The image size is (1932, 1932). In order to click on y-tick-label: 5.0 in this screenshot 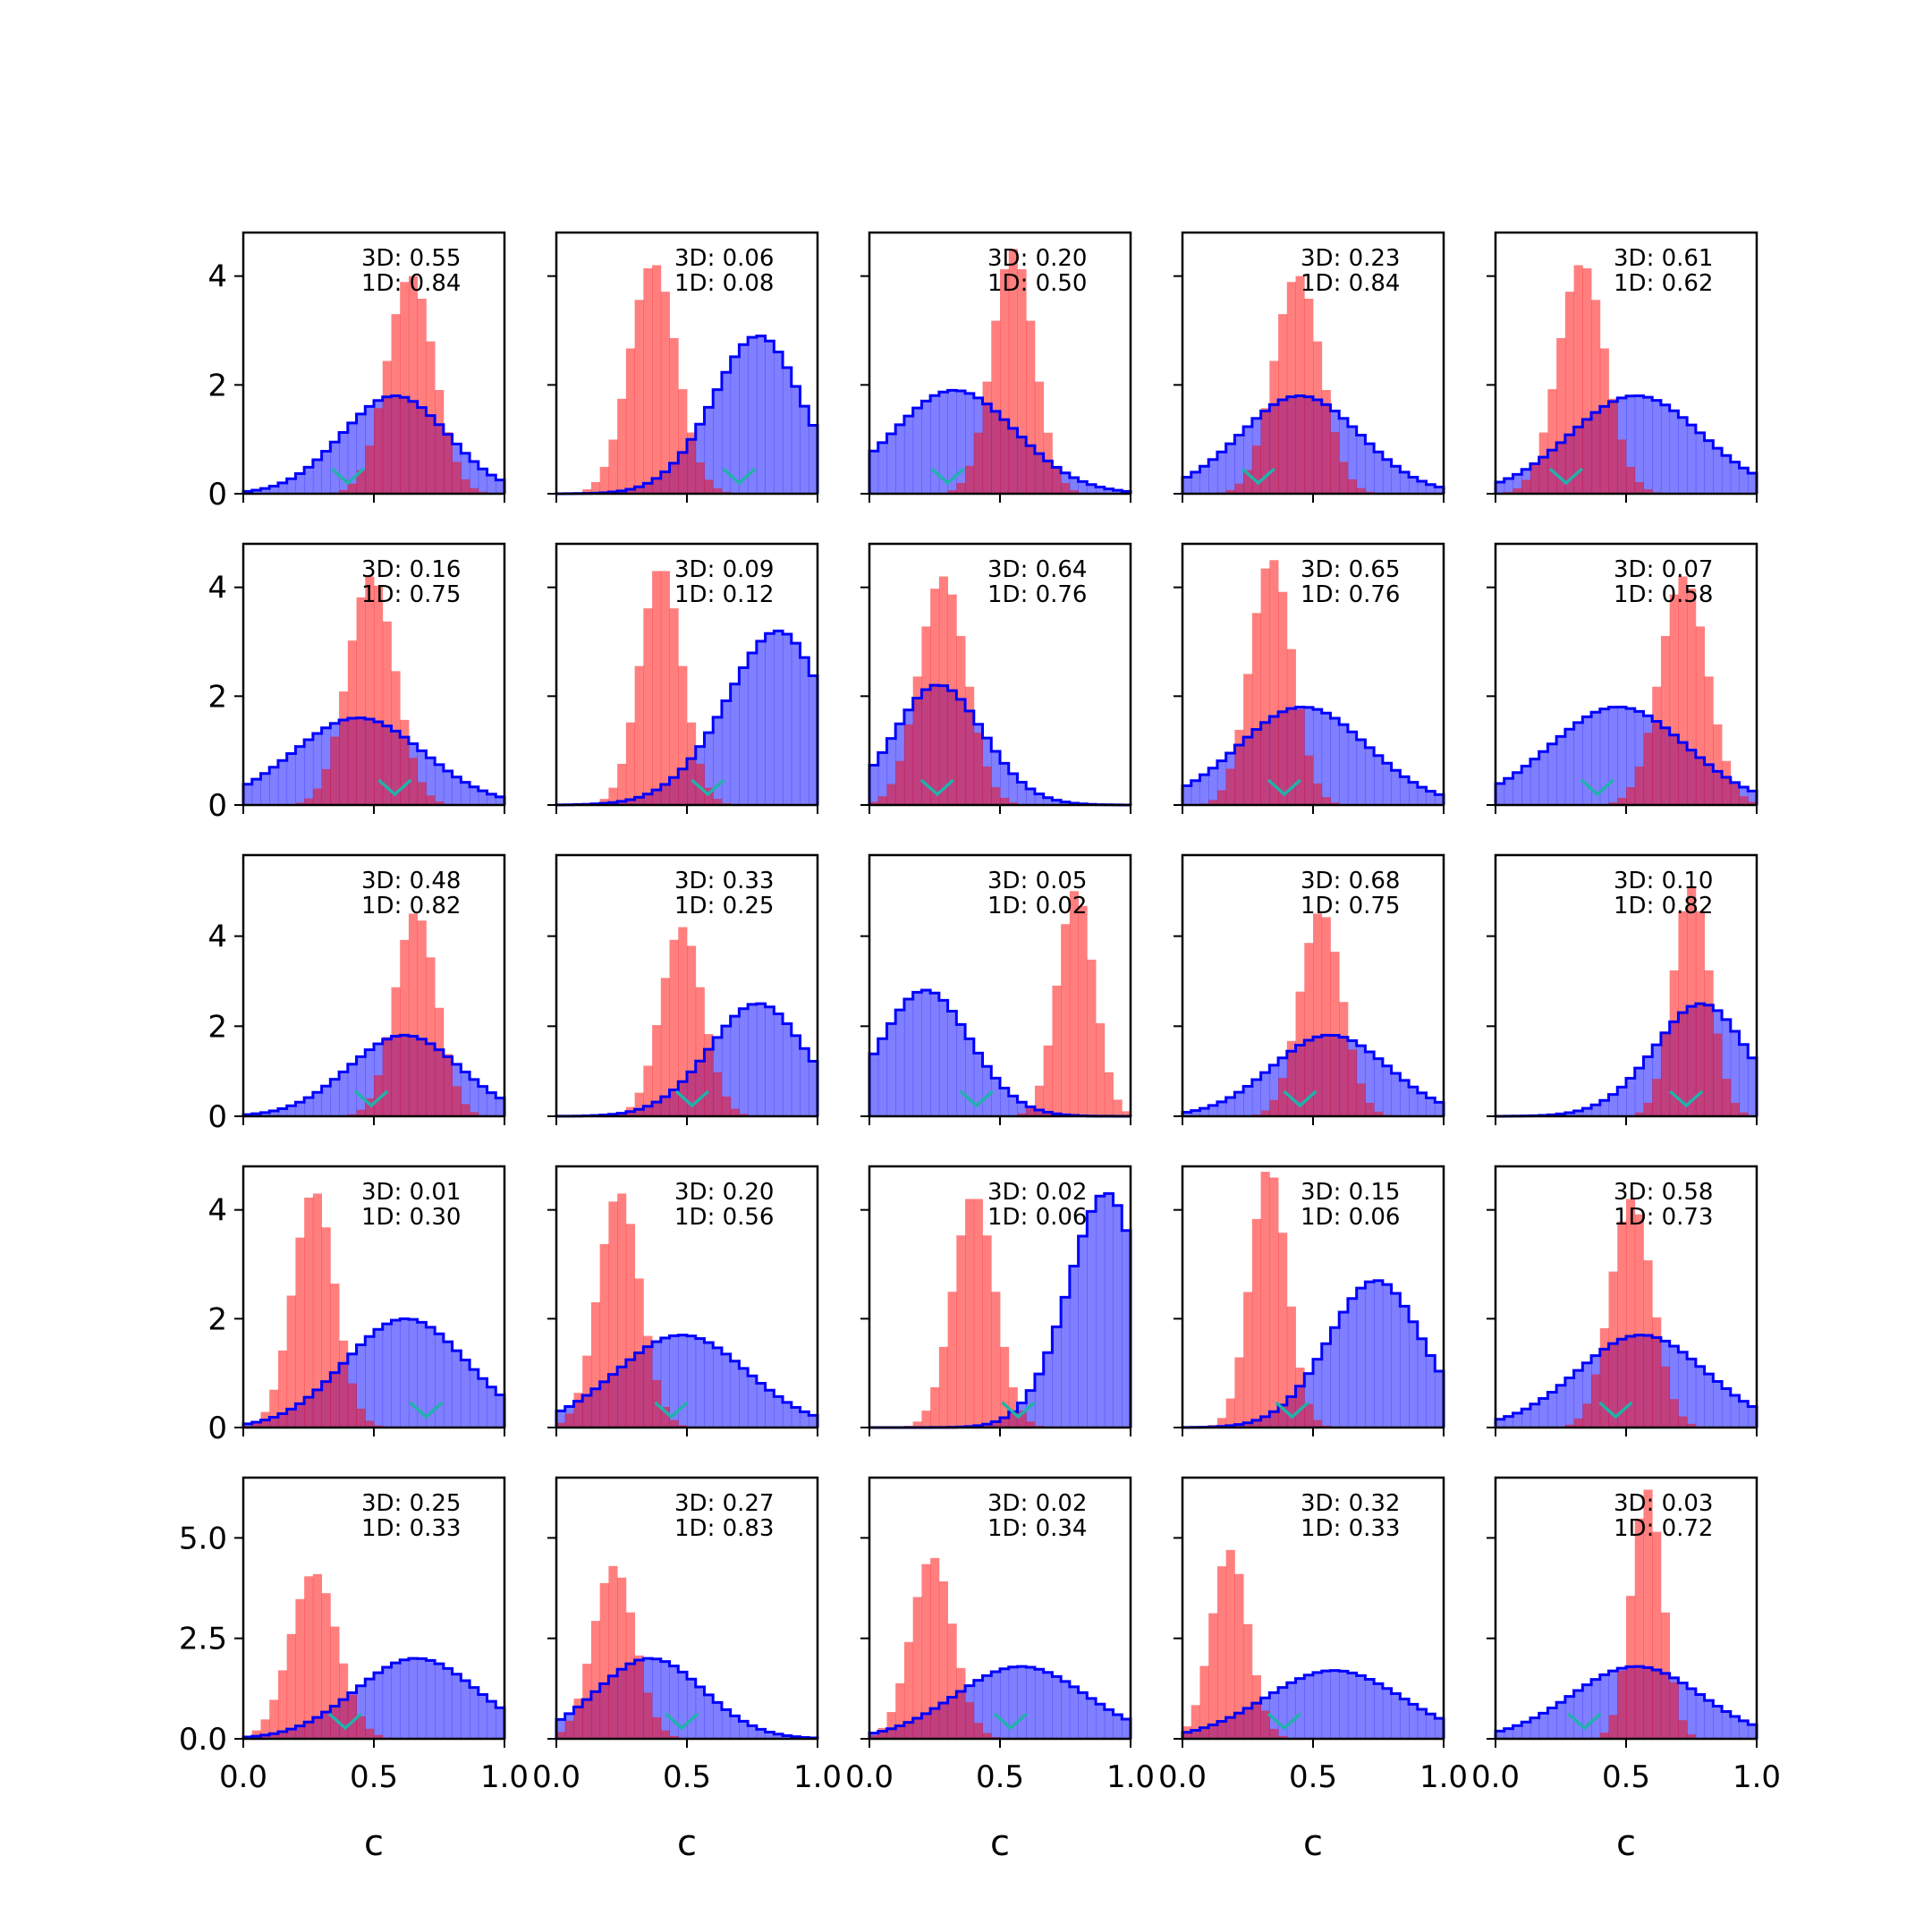, I will do `click(203, 1538)`.